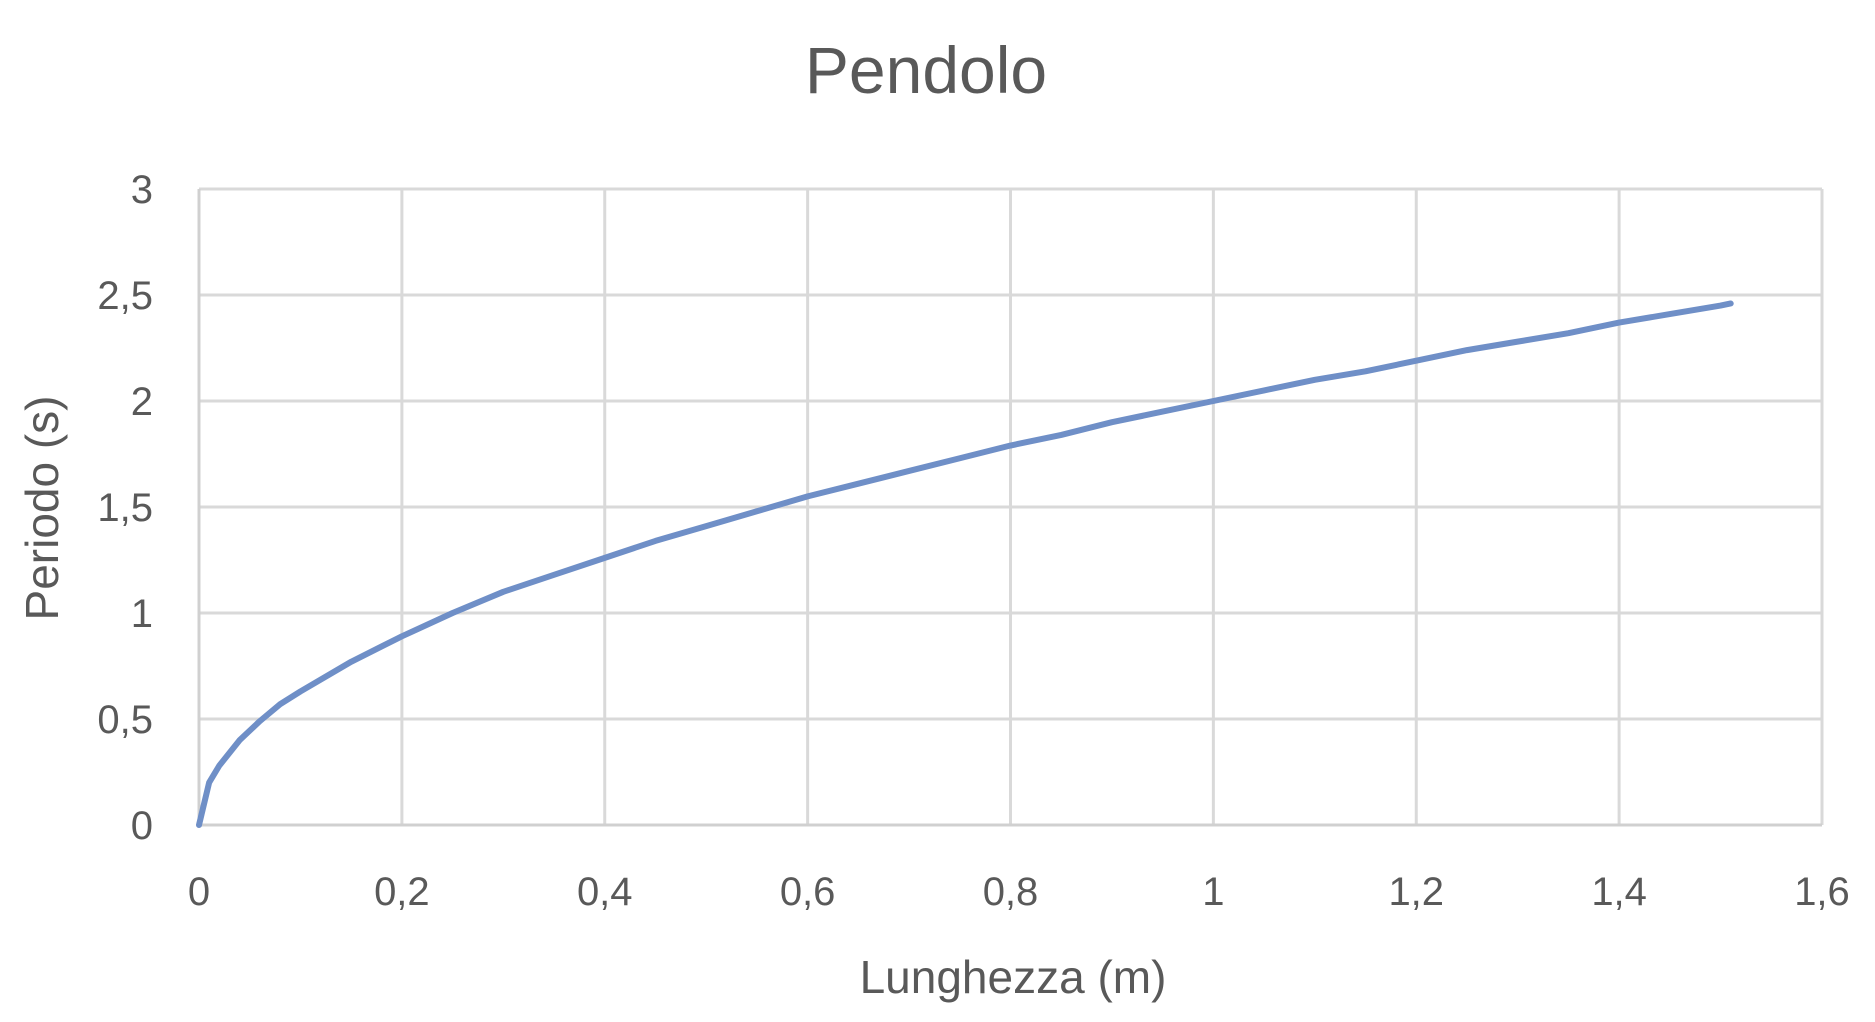 The width and height of the screenshot is (1875, 1022). Describe the element at coordinates (199, 892) in the screenshot. I see `x-tick-label: 0` at that location.